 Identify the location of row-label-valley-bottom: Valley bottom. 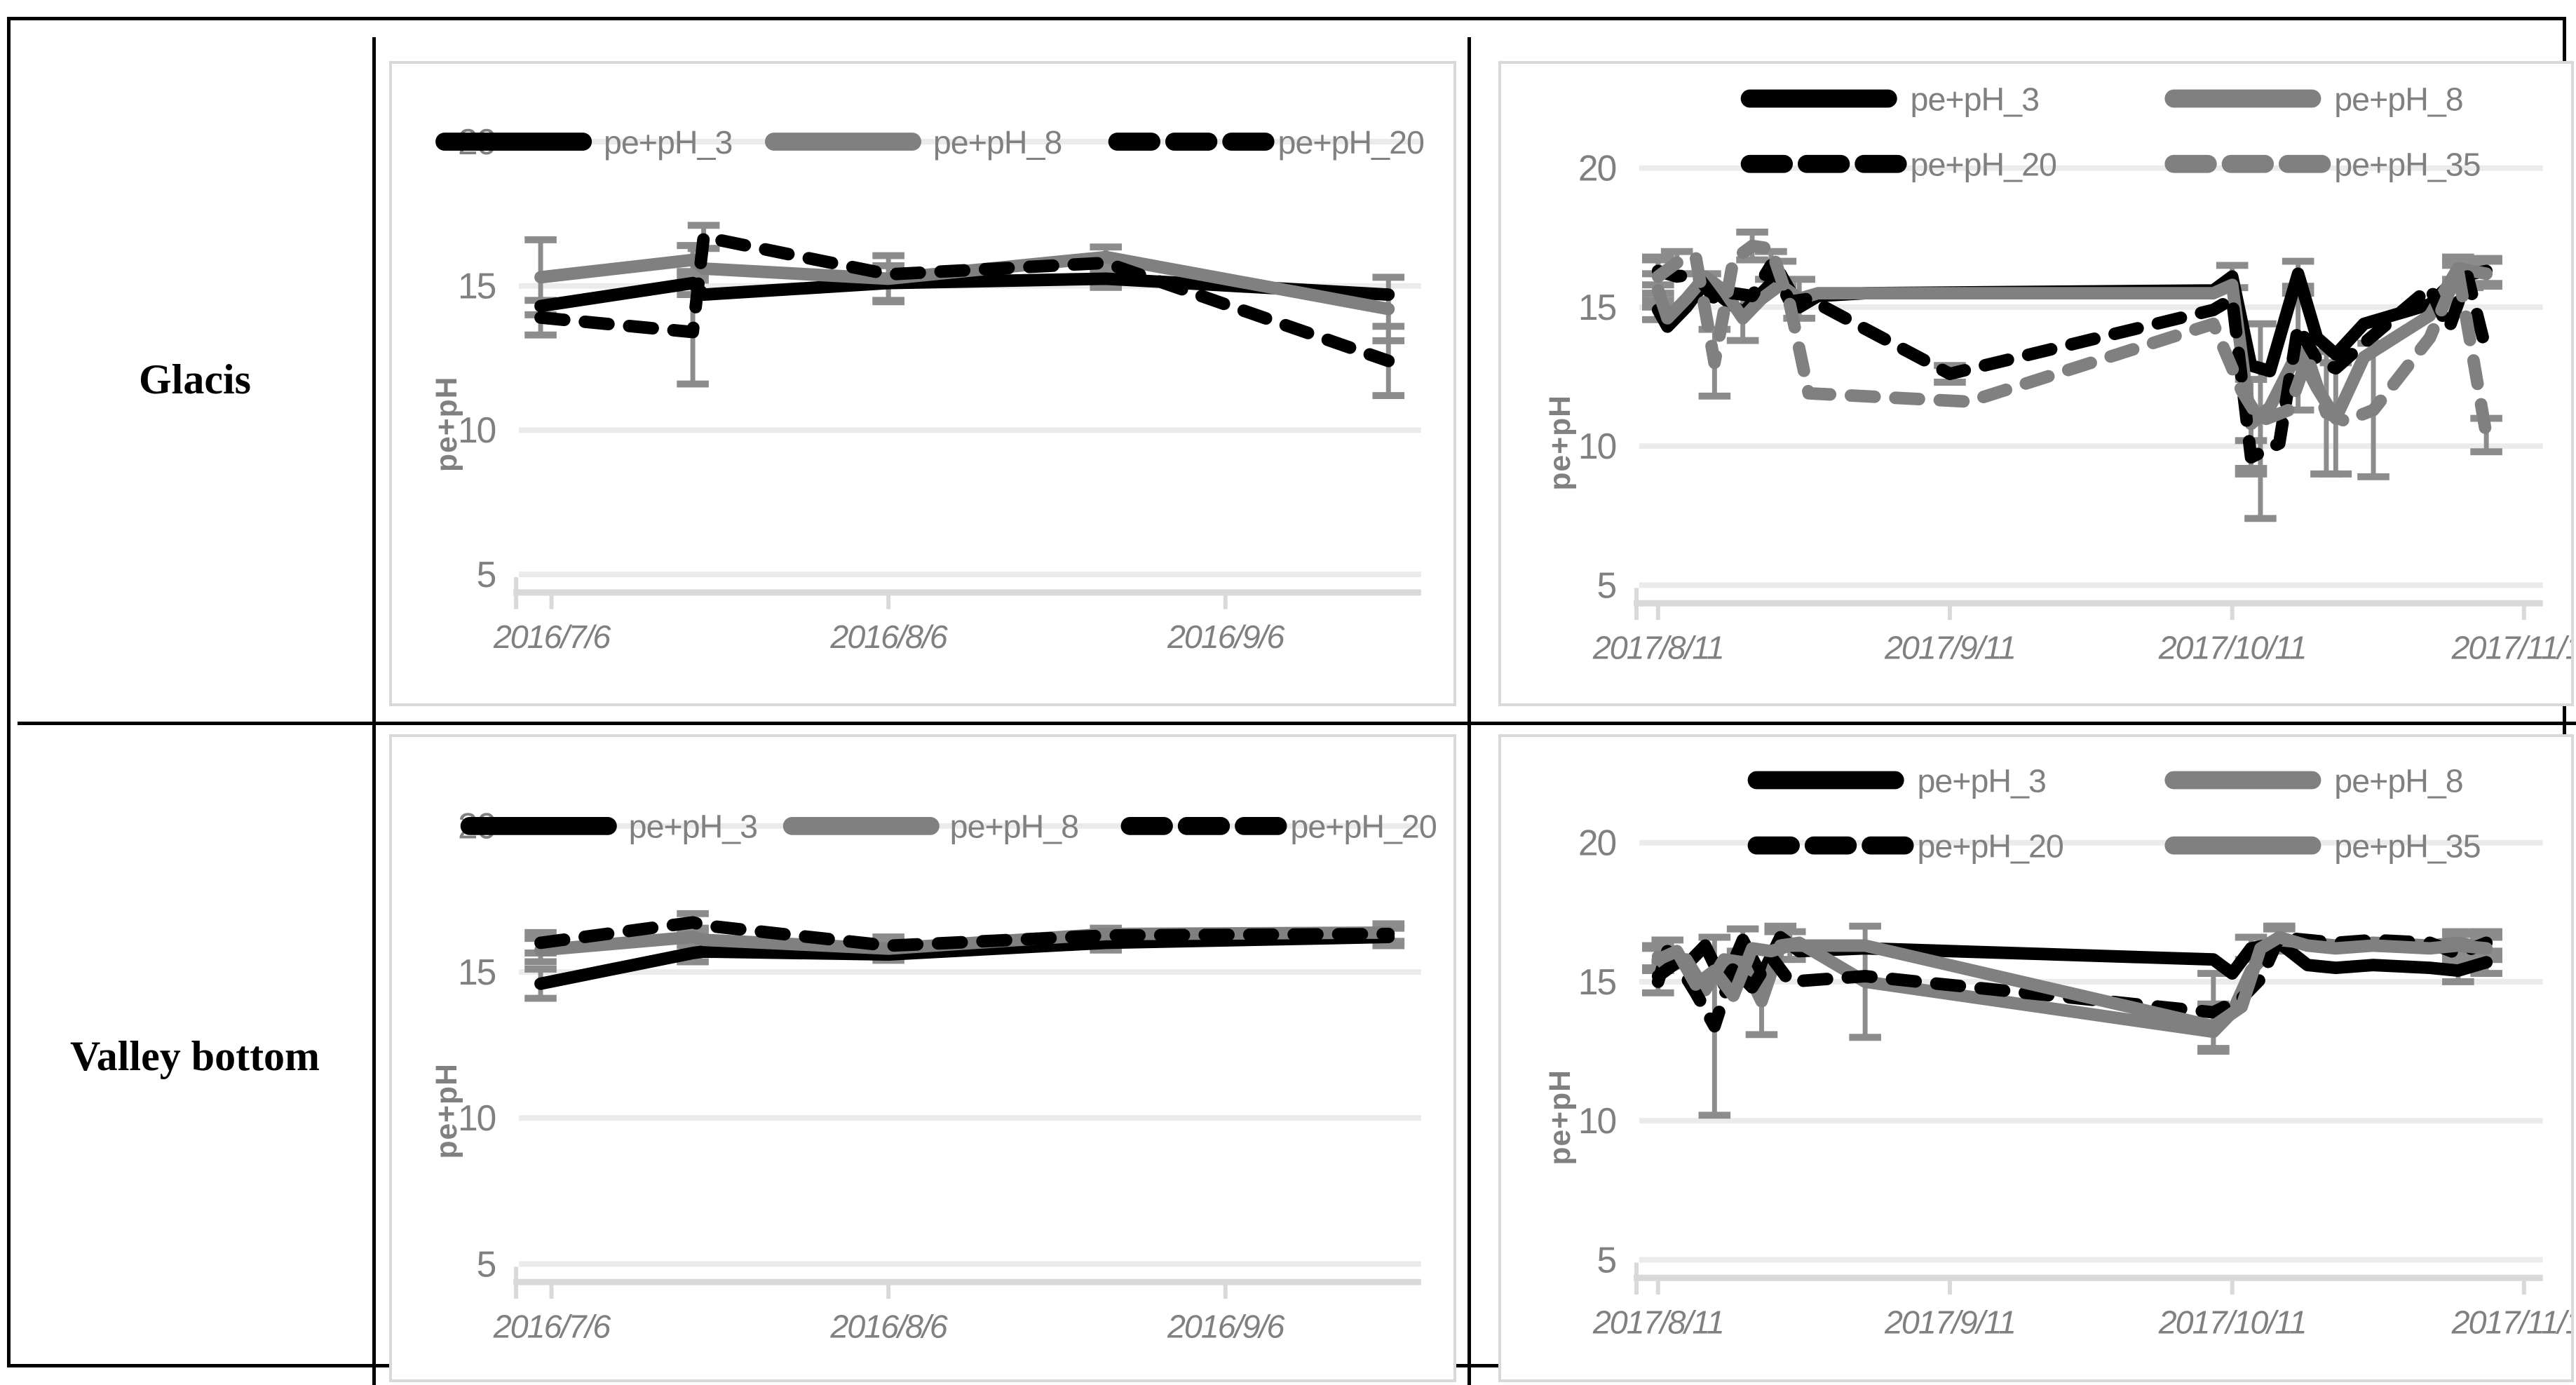
(194, 1056).